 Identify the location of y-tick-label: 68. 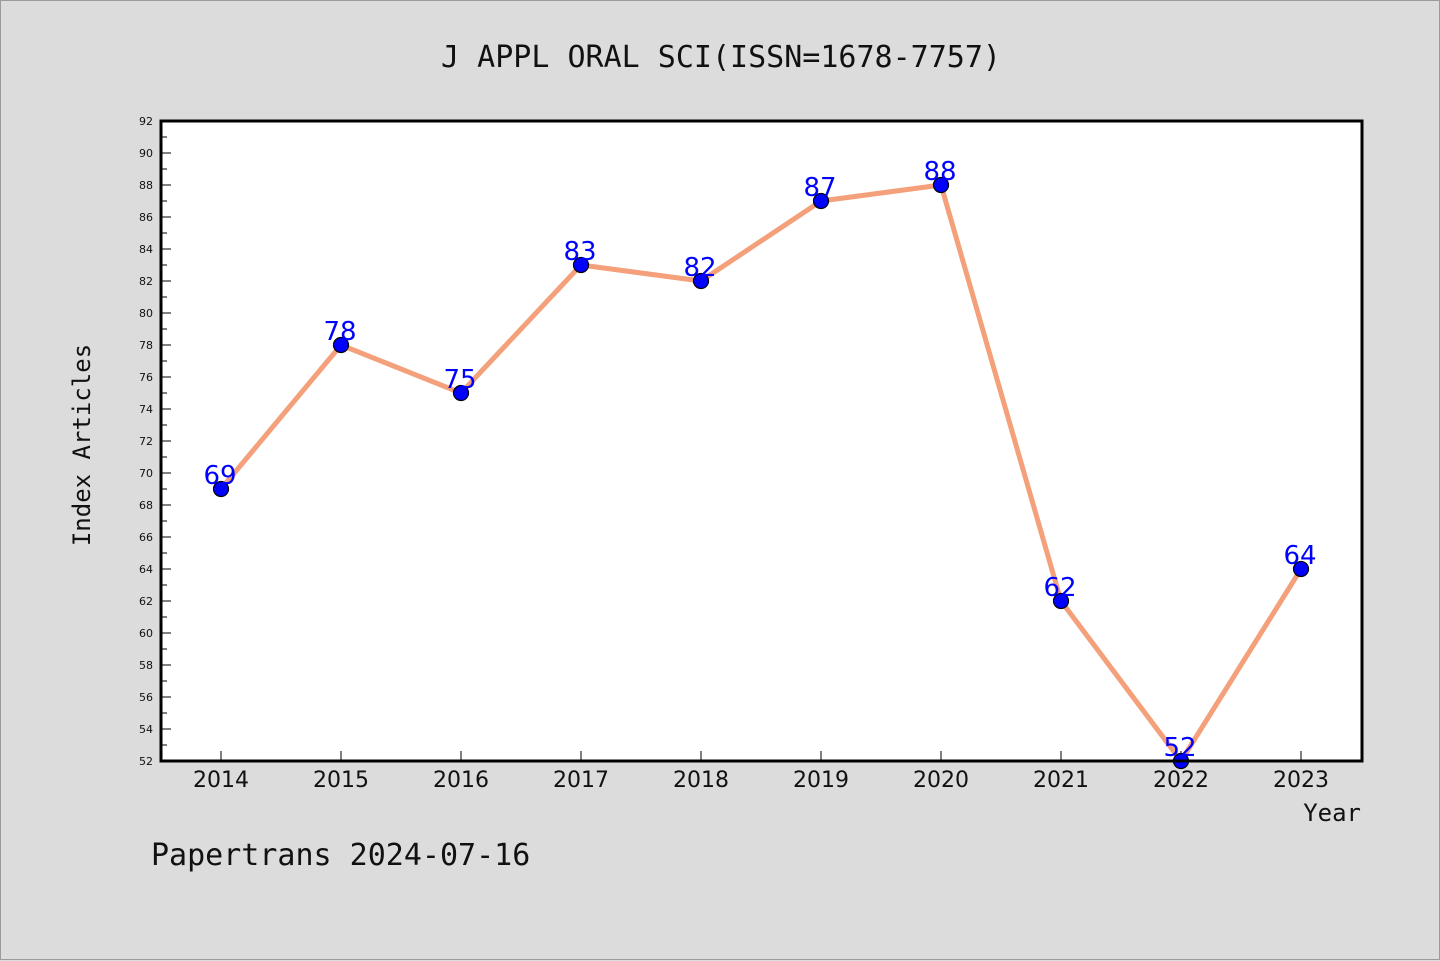
(146, 505).